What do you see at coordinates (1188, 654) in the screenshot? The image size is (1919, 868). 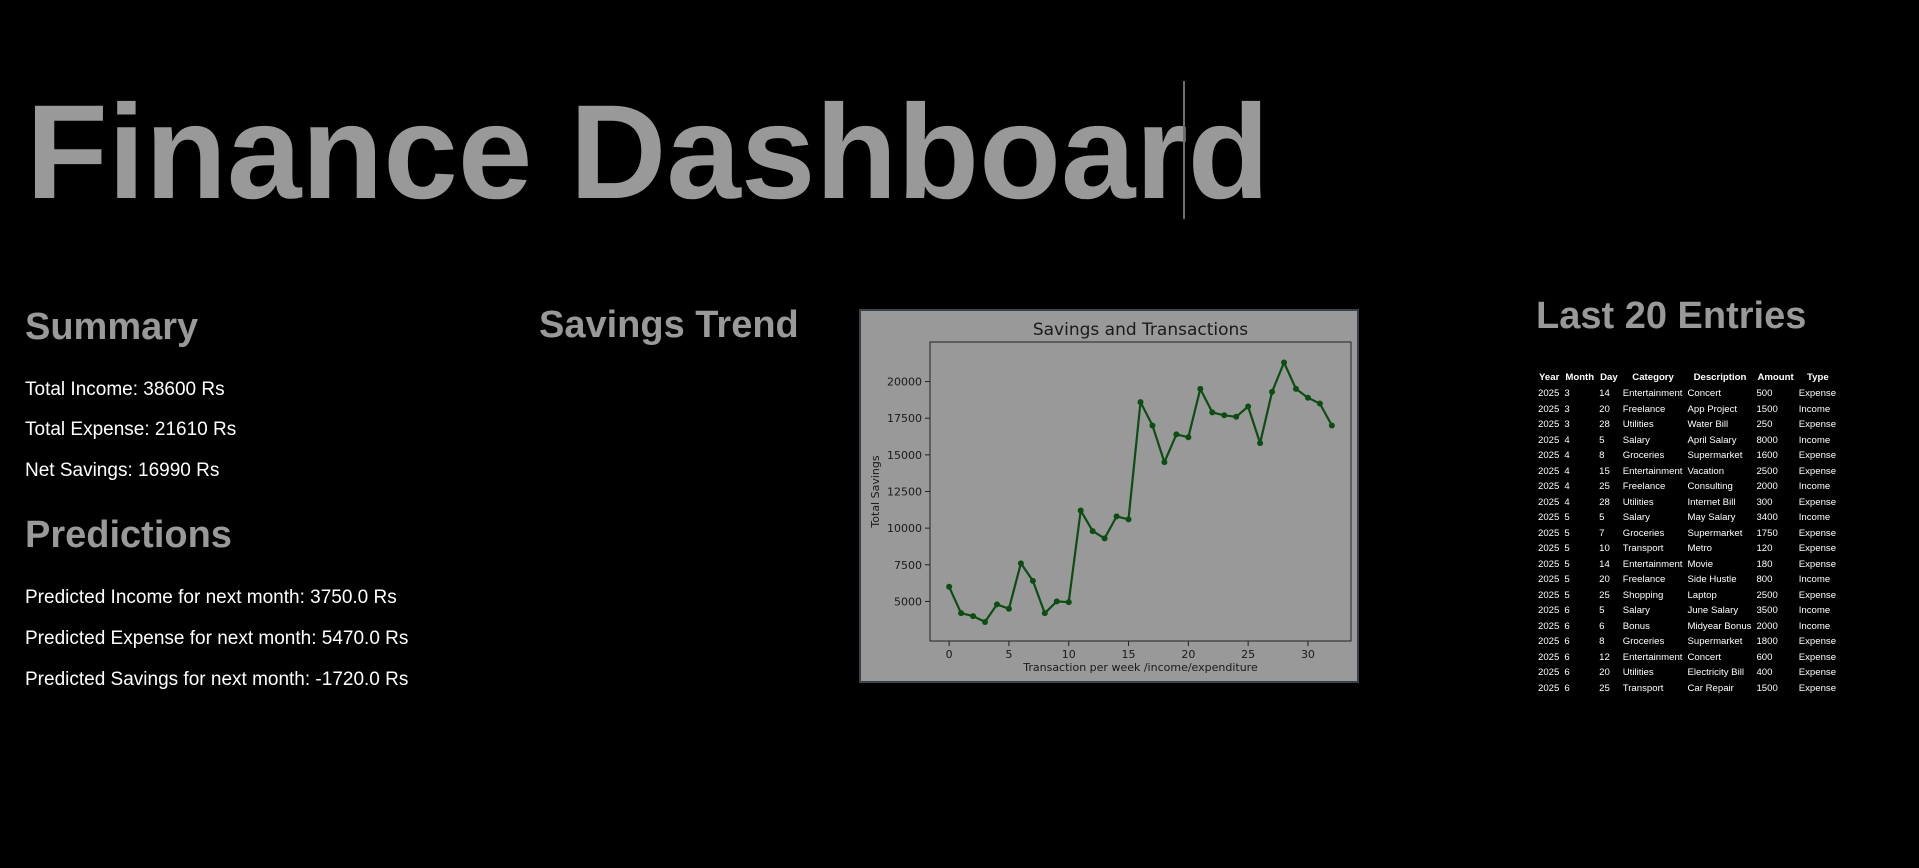 I see `x-tick-label: 20` at bounding box center [1188, 654].